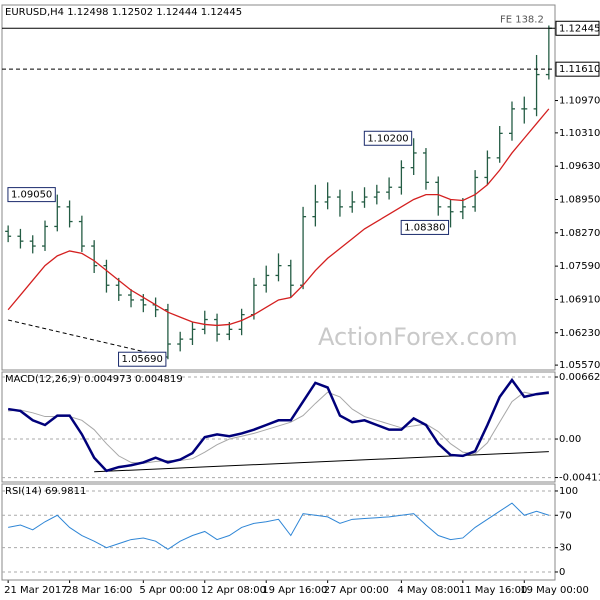  What do you see at coordinates (233, 590) in the screenshot?
I see `x-tick-label: 12 Apr 08:00` at bounding box center [233, 590].